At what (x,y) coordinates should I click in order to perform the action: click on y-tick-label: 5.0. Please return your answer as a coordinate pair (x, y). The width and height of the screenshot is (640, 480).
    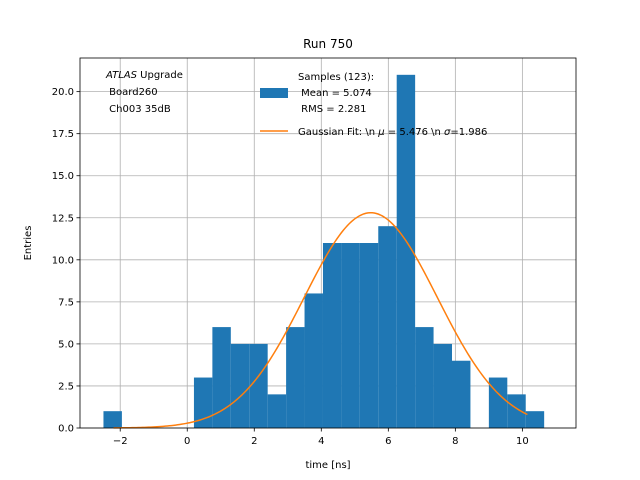
    Looking at the image, I should click on (66, 344).